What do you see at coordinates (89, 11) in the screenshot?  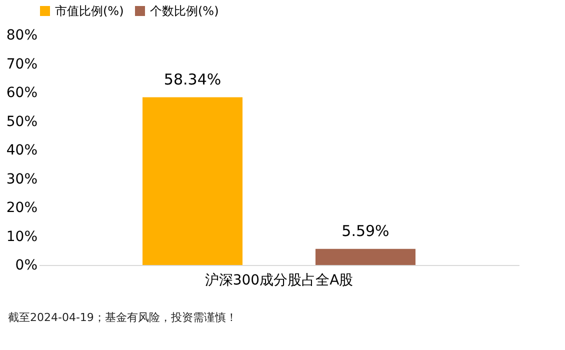 I see `legend-label: 市值比例(%)` at bounding box center [89, 11].